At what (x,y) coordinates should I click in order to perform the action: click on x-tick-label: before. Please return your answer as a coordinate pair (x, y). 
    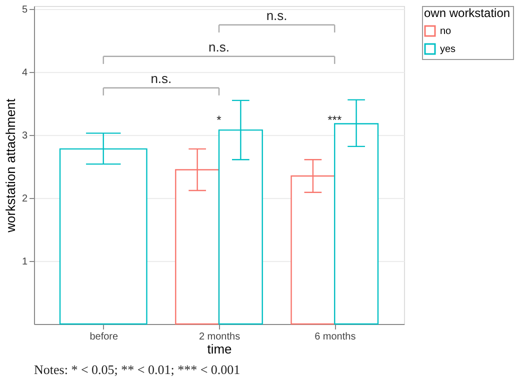
    Looking at the image, I should click on (104, 337).